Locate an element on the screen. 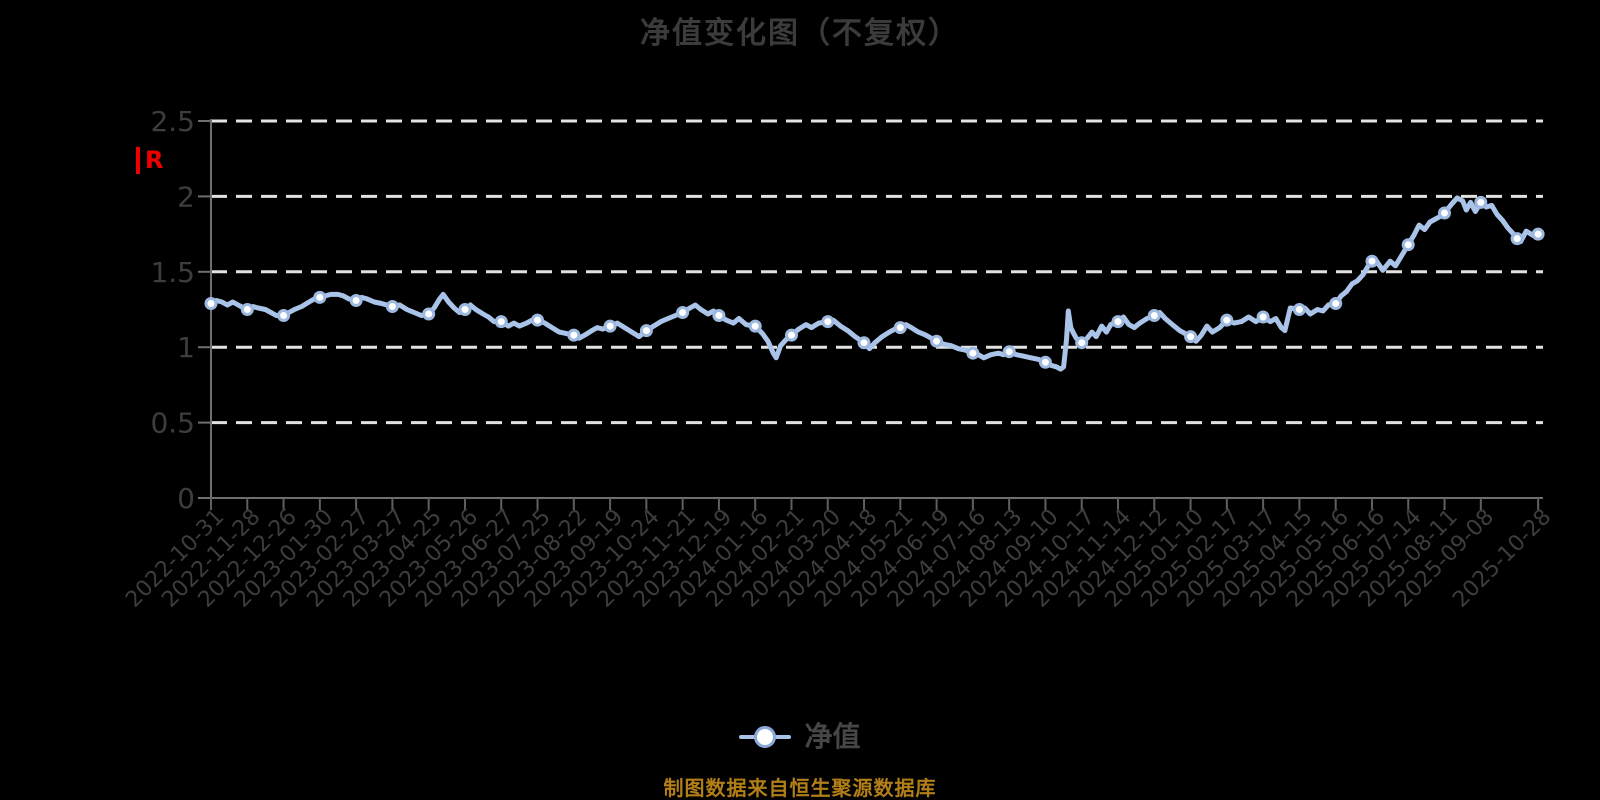  y-tick-label: 2 is located at coordinates (186, 196).